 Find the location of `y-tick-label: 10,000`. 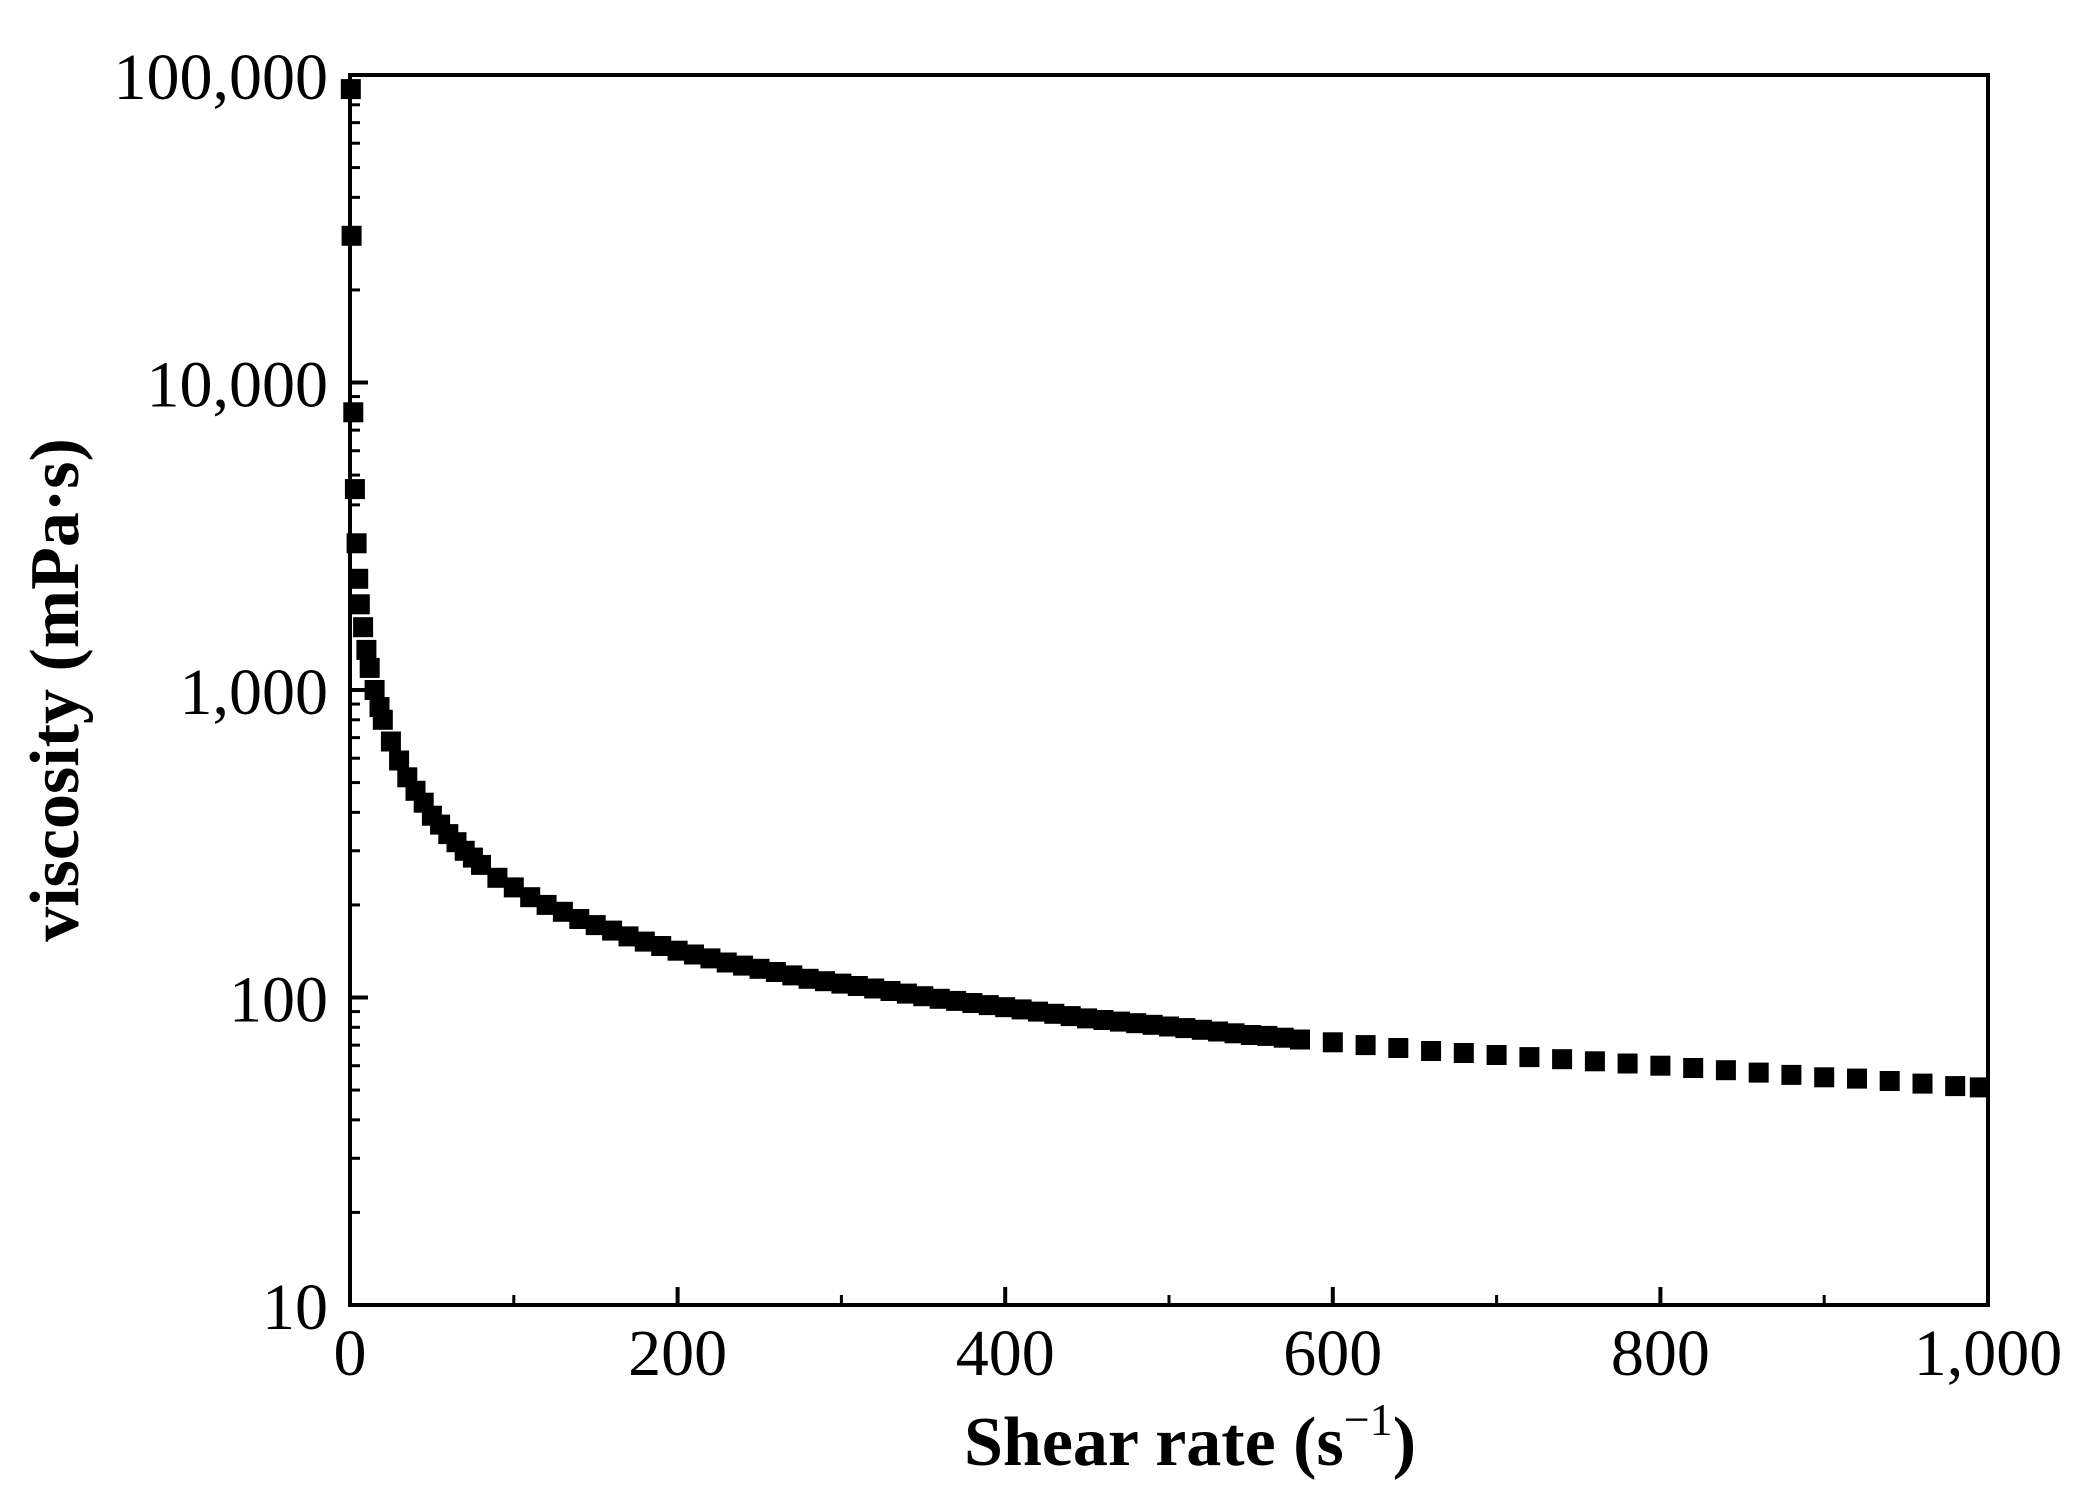

y-tick-label: 10,000 is located at coordinates (238, 385).